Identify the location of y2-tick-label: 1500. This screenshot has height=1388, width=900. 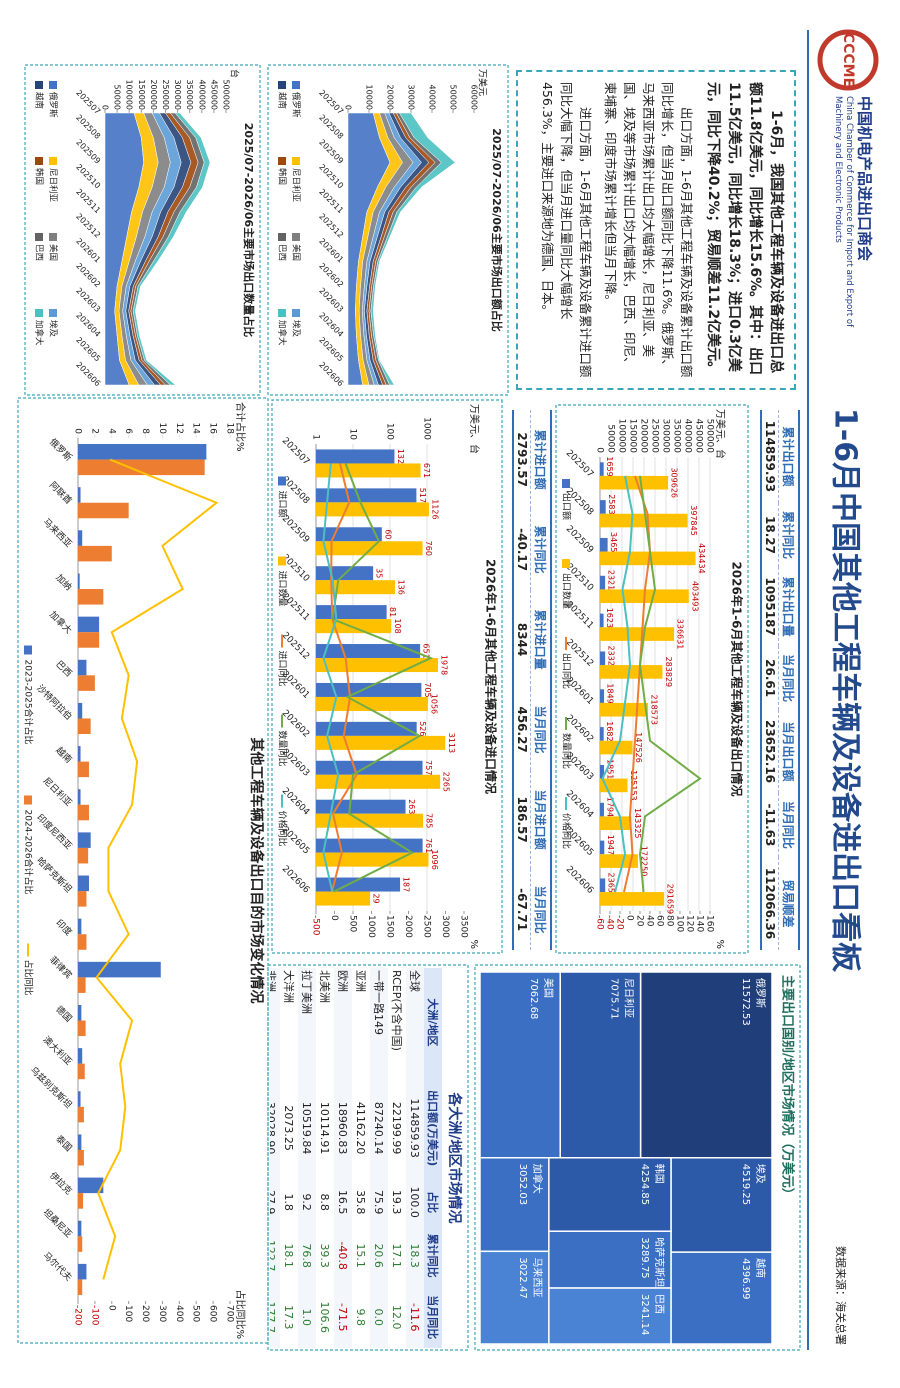
(390, 926).